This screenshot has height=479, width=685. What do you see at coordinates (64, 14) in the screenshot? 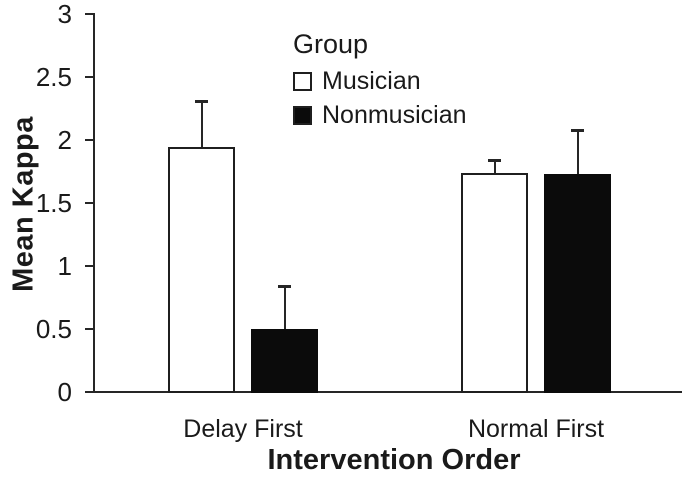
I see `y-tick-label: 3` at bounding box center [64, 14].